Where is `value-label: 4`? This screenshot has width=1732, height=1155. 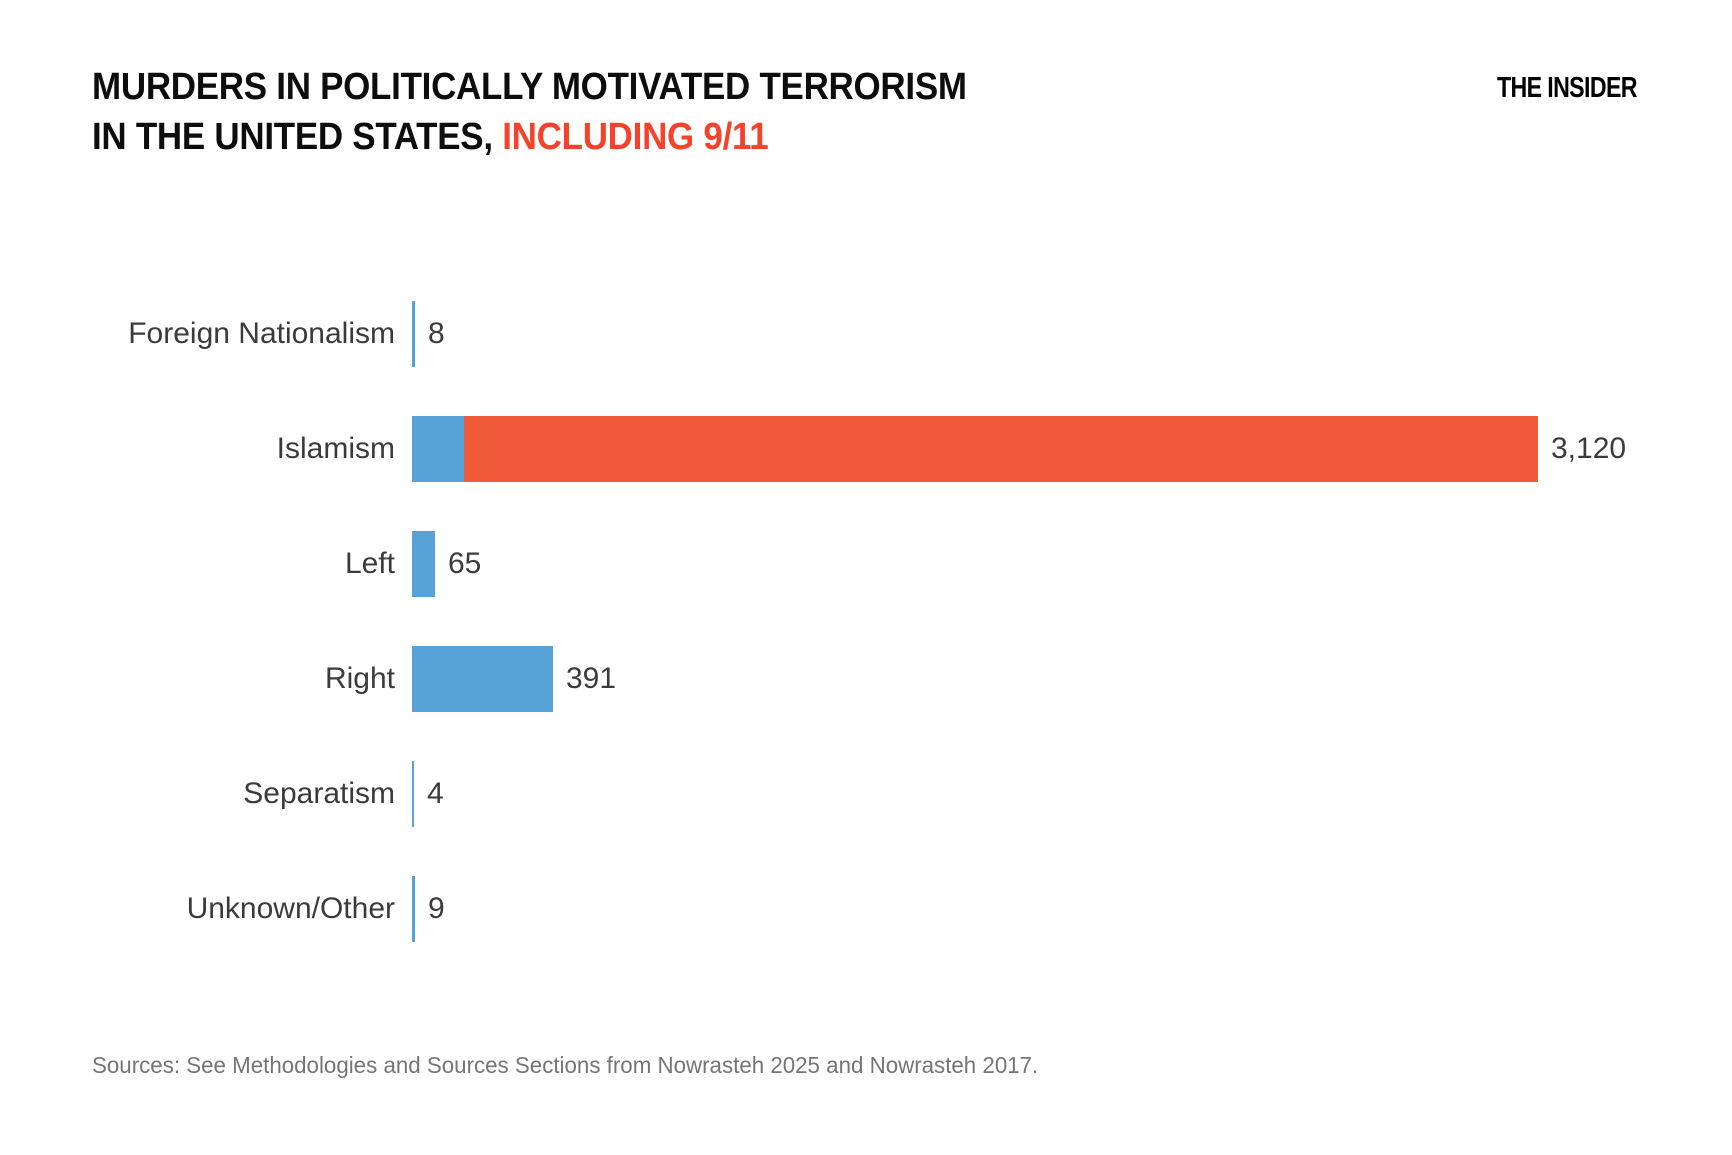 value-label: 4 is located at coordinates (435, 793).